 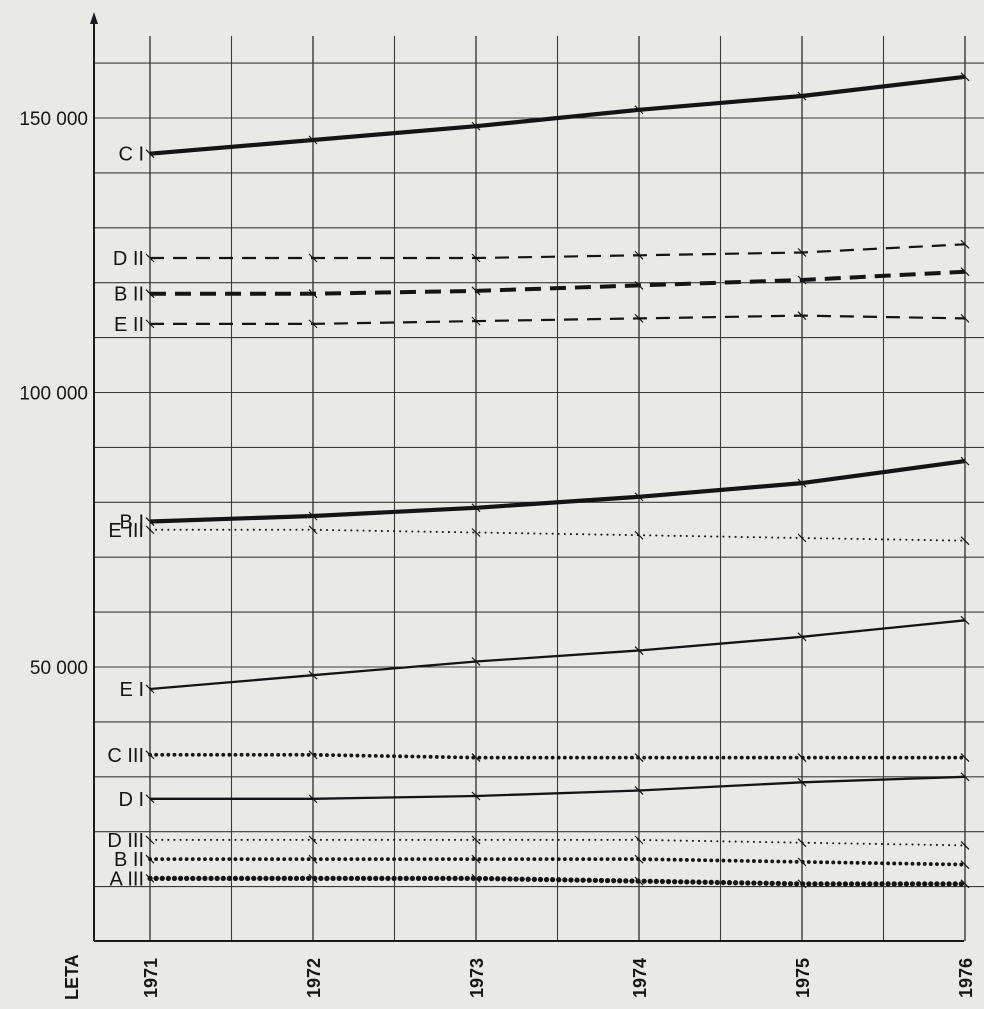 What do you see at coordinates (125, 841) in the screenshot?
I see `series-label: D III` at bounding box center [125, 841].